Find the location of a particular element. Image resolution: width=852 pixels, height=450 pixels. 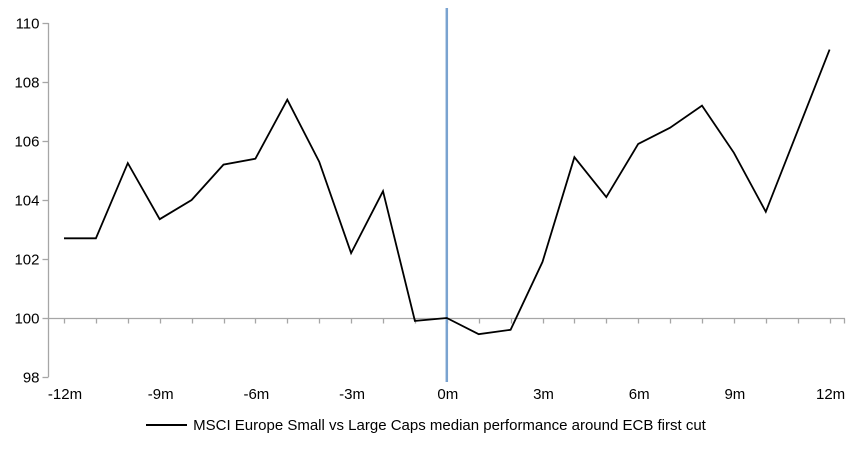

x-axis-tick-label: -6m is located at coordinates (256, 394).